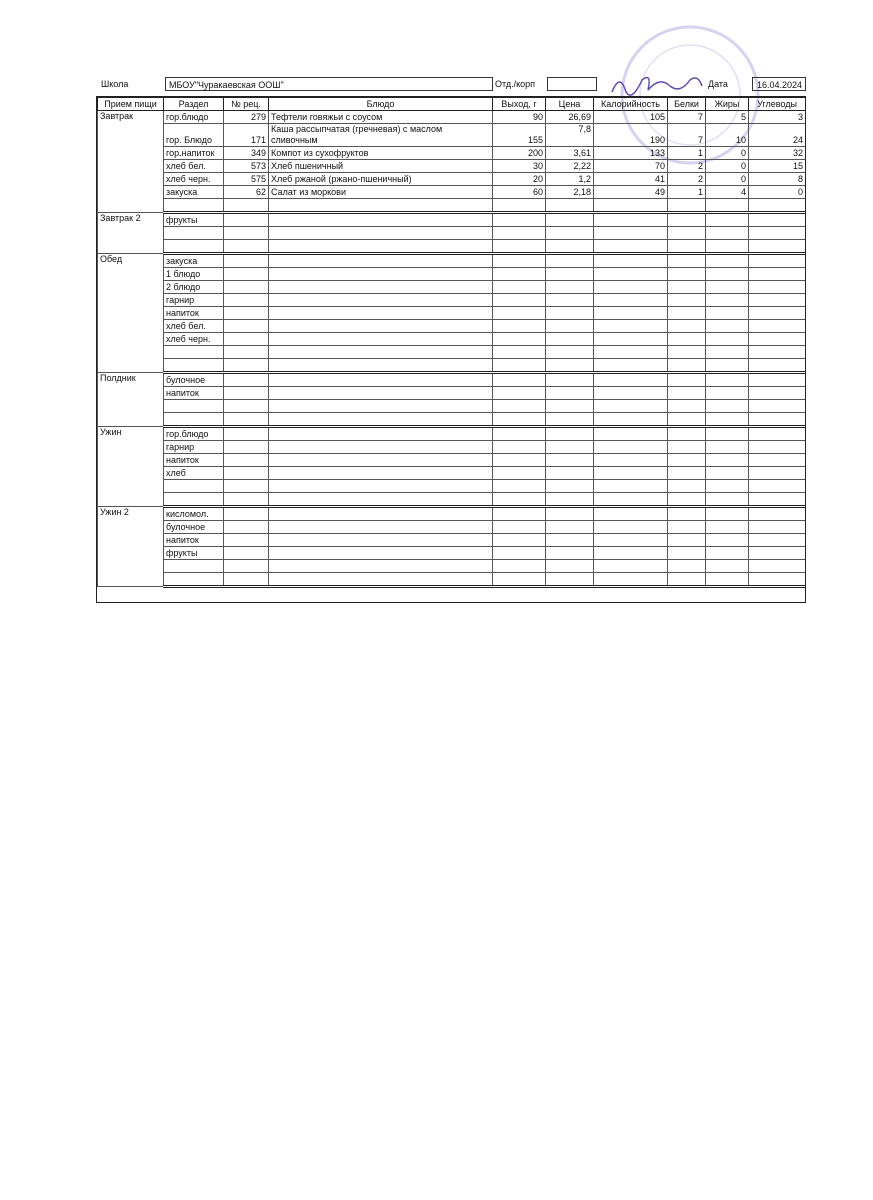  What do you see at coordinates (452, 473) in the screenshot?
I see `menu-row: хлеб` at bounding box center [452, 473].